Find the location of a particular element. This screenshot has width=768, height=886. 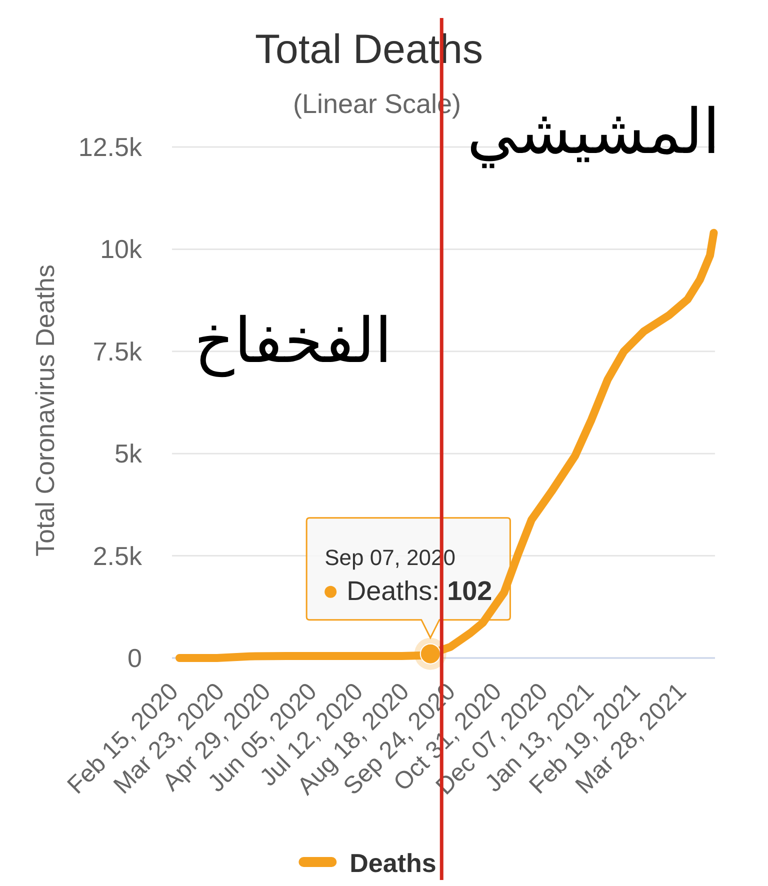

annotation: المشيشي is located at coordinates (593, 131).